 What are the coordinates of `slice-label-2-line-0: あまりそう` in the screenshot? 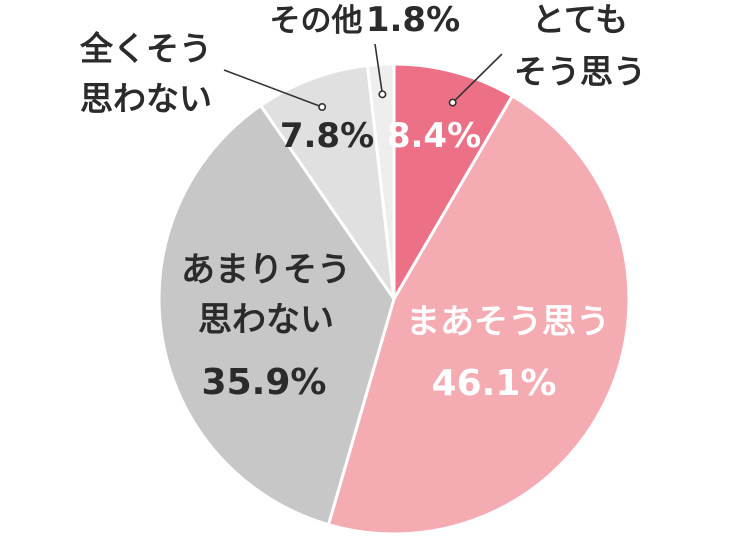 It's located at (266, 270).